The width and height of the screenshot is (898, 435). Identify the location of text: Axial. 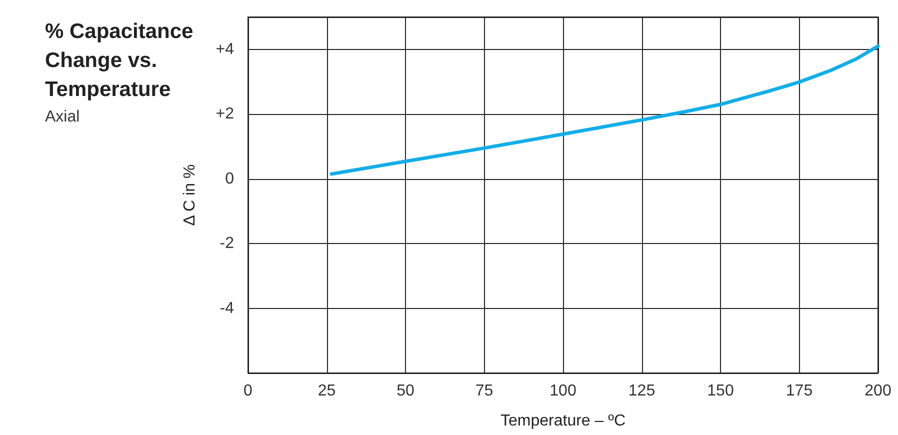
(62, 117).